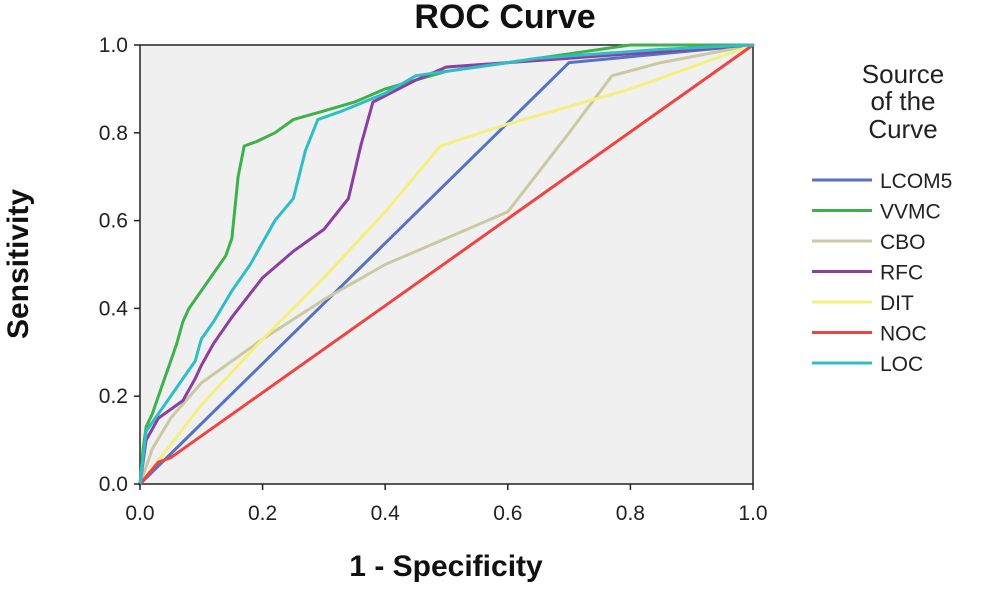 Image resolution: width=991 pixels, height=589 pixels. What do you see at coordinates (630, 513) in the screenshot?
I see `x-tick-label: 0.8` at bounding box center [630, 513].